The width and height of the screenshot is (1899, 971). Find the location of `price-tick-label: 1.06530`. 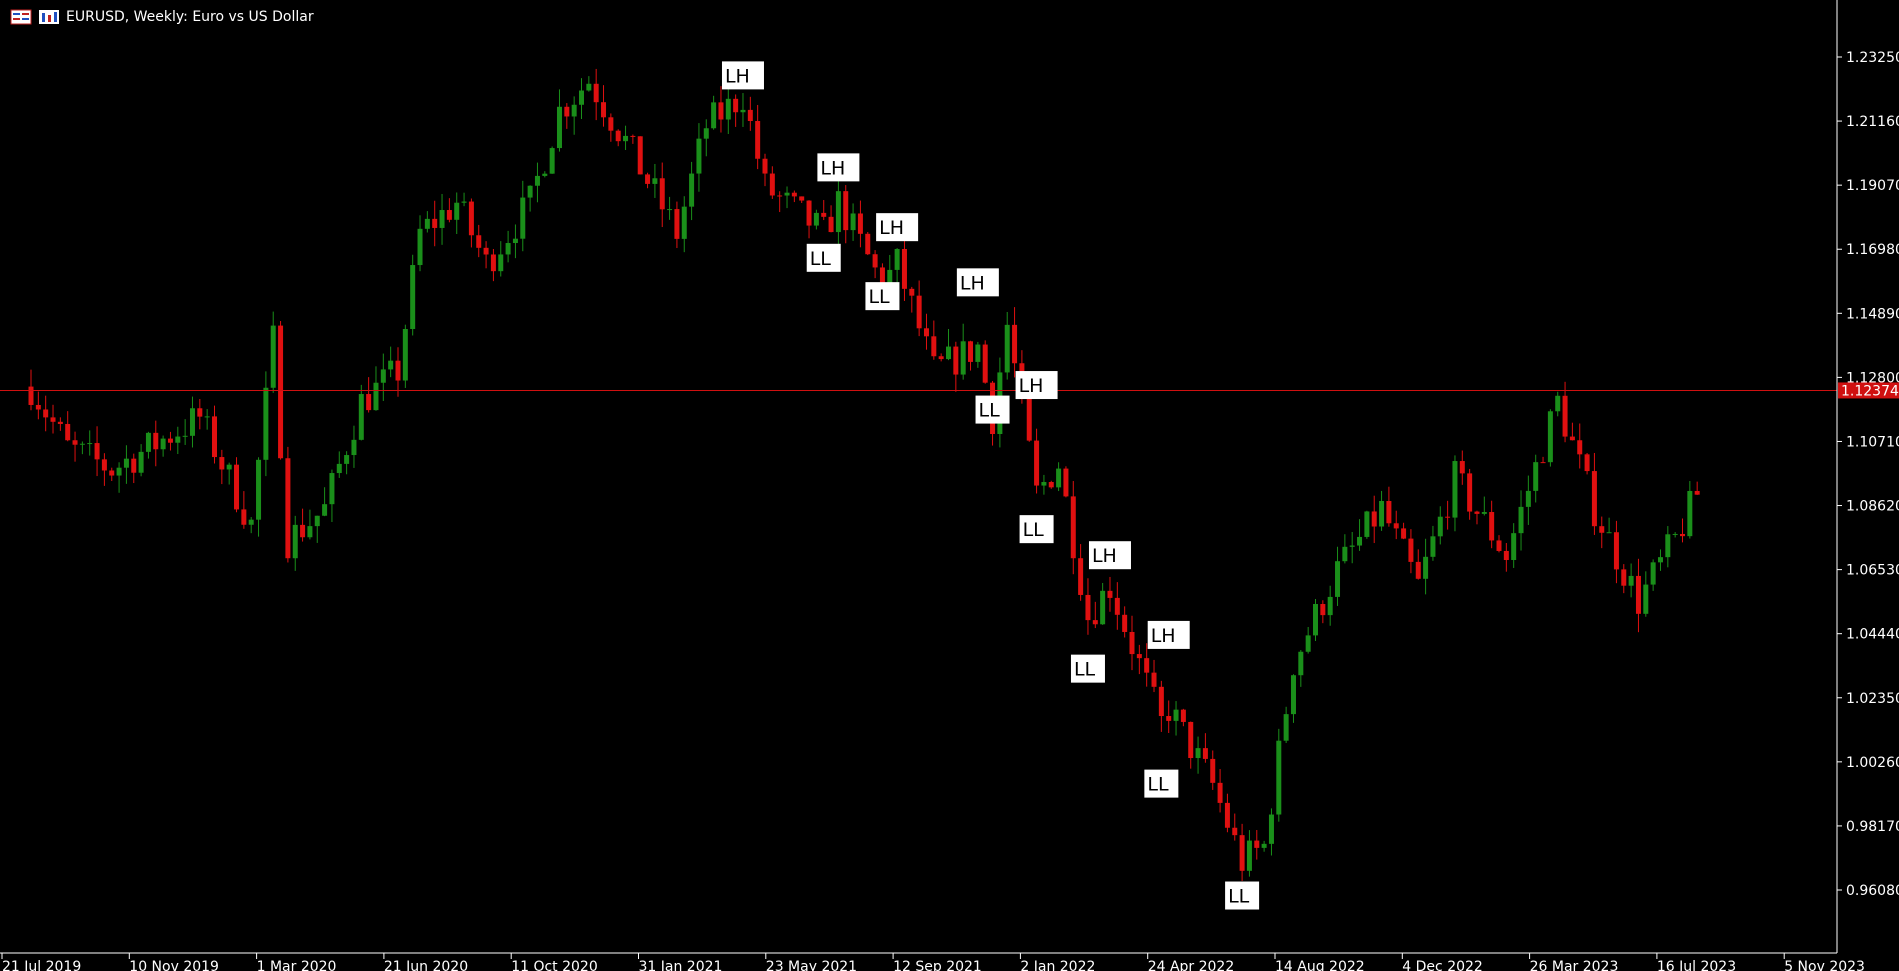

price-tick-label: 1.06530 is located at coordinates (1872, 571).